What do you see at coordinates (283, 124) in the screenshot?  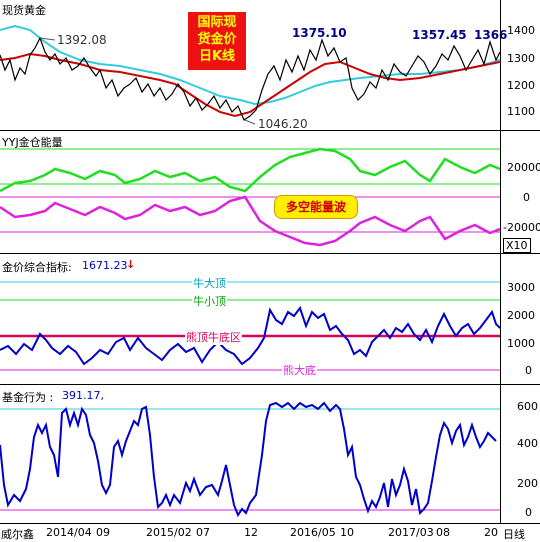 I see `price-callout-low: 1046.20` at bounding box center [283, 124].